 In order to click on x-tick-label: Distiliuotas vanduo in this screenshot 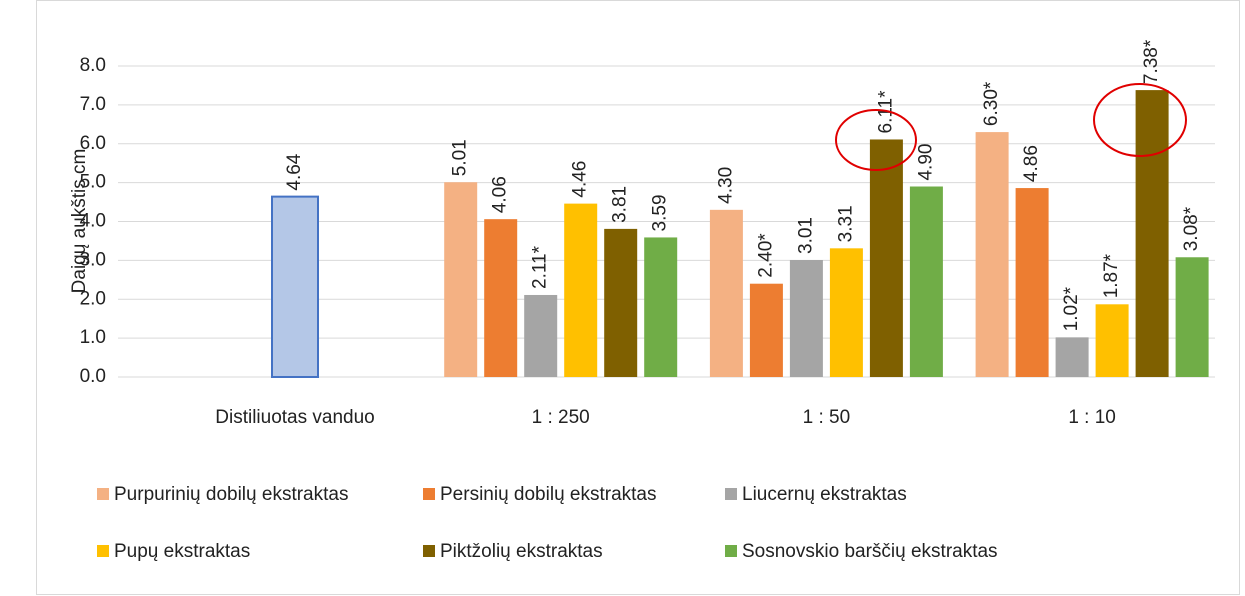, I will do `click(294, 417)`.